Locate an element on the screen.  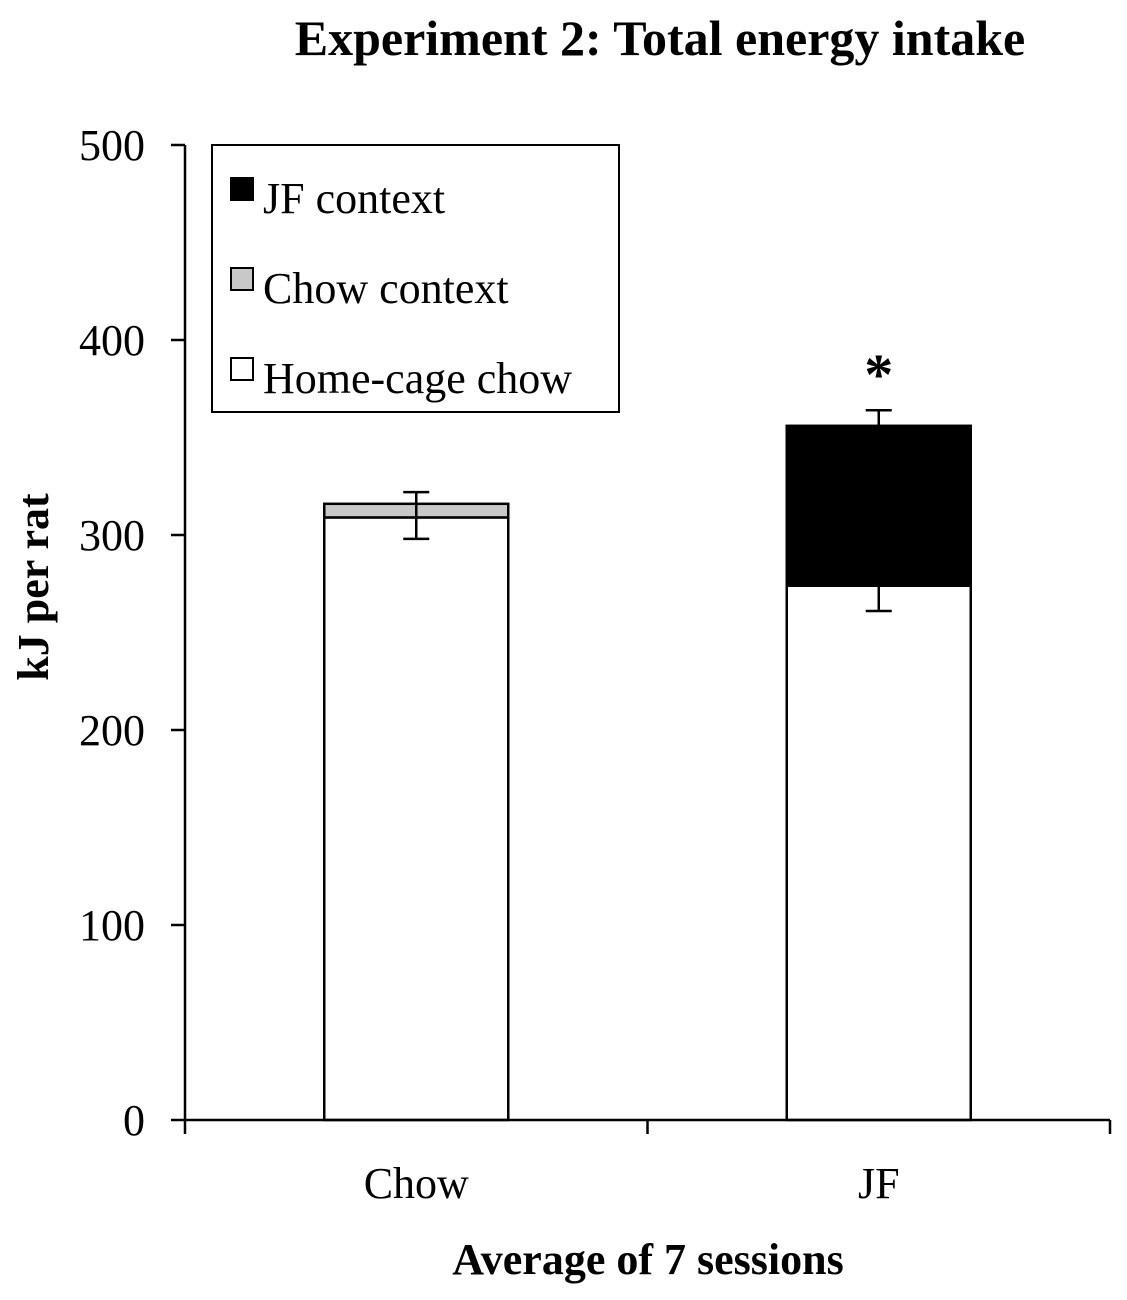
y-axis-title-group: kJ per rat is located at coordinates (33, 587).